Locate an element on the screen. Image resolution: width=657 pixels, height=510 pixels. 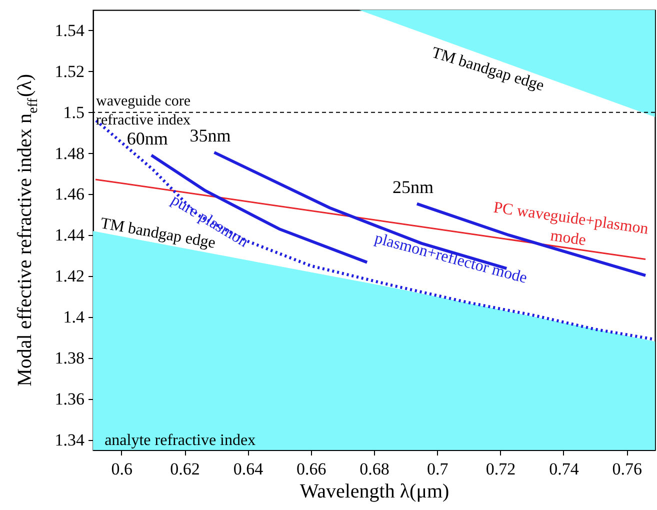
series-label: 60nm is located at coordinates (147, 138).